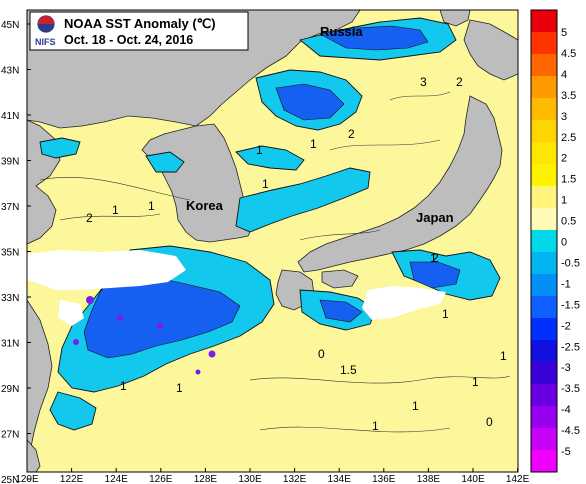 This screenshot has width=586, height=484. Describe the element at coordinates (566, 410) in the screenshot. I see `colorbar-level-label: -4` at that location.